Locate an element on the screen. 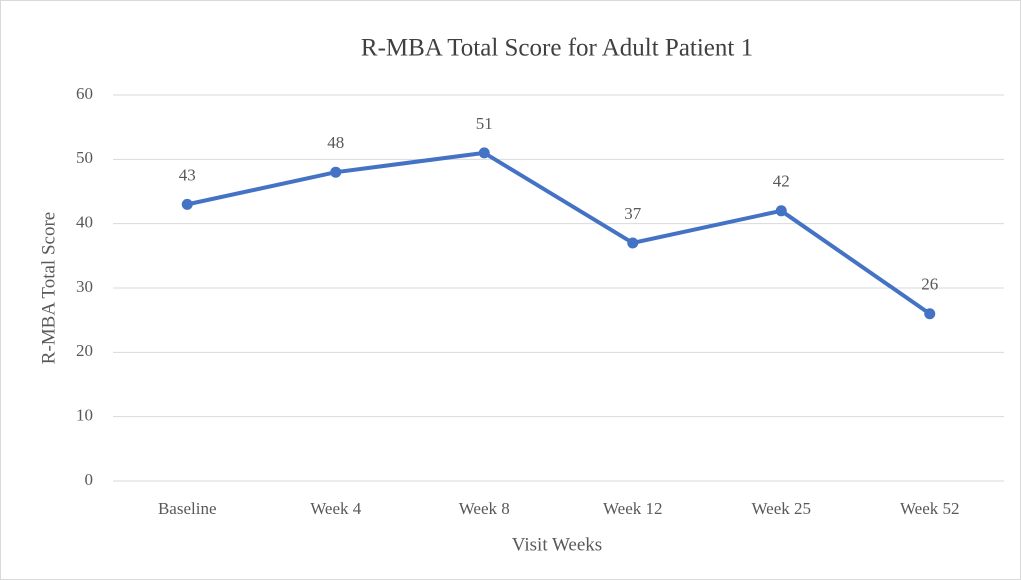 Image resolution: width=1021 pixels, height=580 pixels. x-tick-label: Week 25 is located at coordinates (781, 508).